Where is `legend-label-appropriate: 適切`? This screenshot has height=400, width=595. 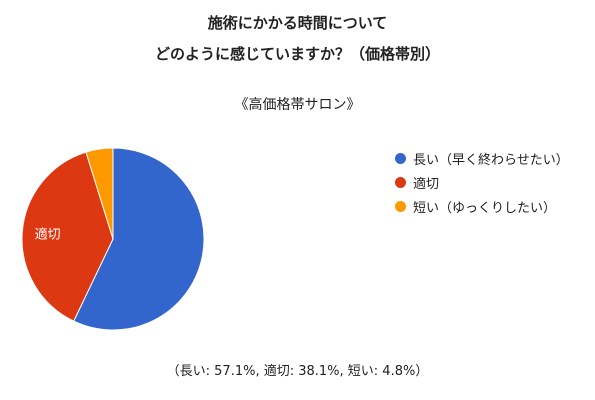 legend-label-appropriate: 適切 is located at coordinates (426, 184).